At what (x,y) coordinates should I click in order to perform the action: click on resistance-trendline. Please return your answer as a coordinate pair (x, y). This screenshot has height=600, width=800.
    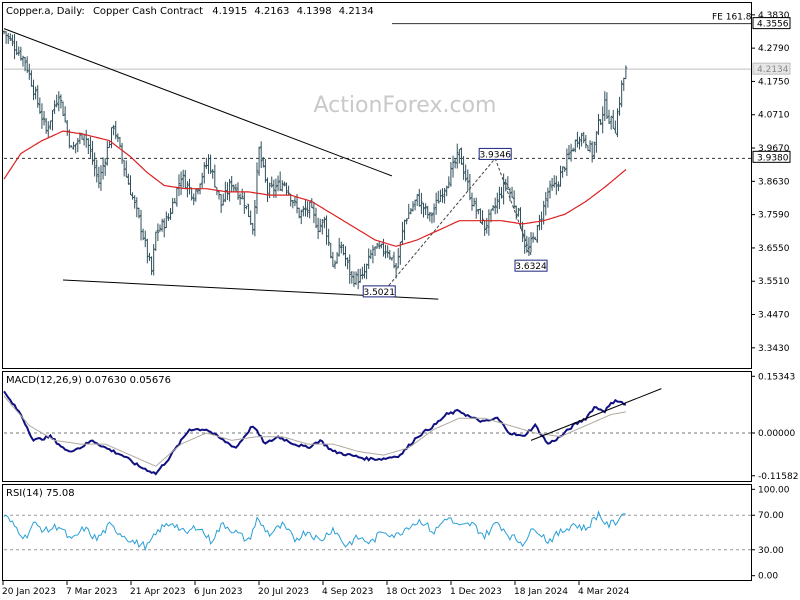
    Looking at the image, I should click on (198, 102).